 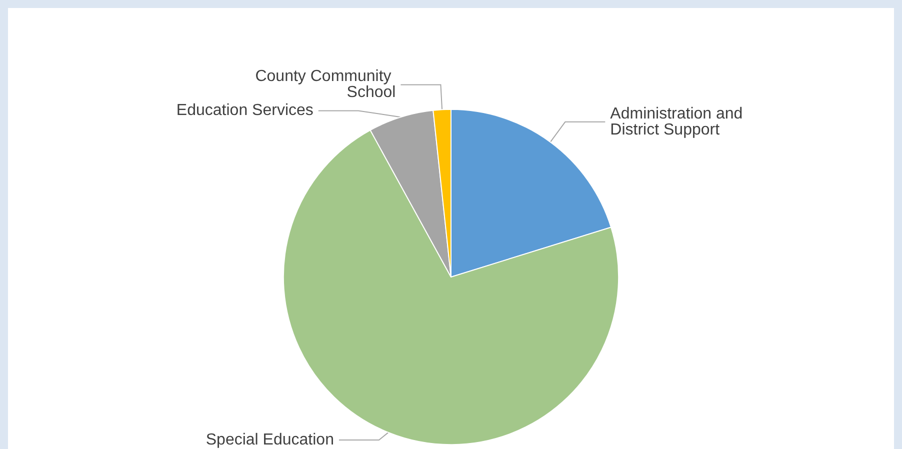 I want to click on slice-label: Education Services, so click(x=245, y=111).